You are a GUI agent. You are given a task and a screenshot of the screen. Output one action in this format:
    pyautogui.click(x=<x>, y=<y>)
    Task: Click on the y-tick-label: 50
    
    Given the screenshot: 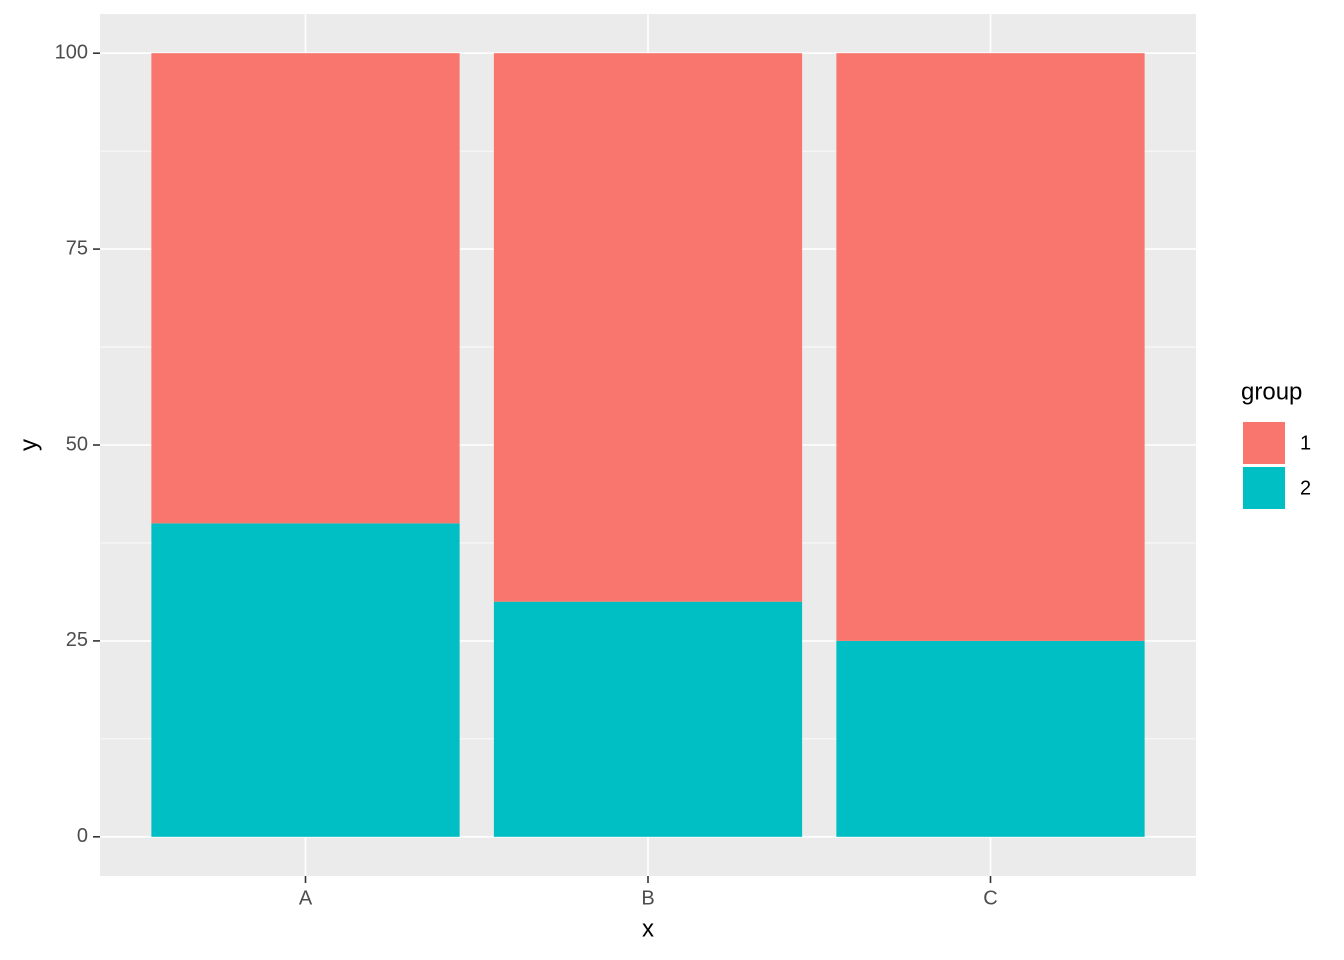 What is the action you would take?
    pyautogui.click(x=77, y=444)
    